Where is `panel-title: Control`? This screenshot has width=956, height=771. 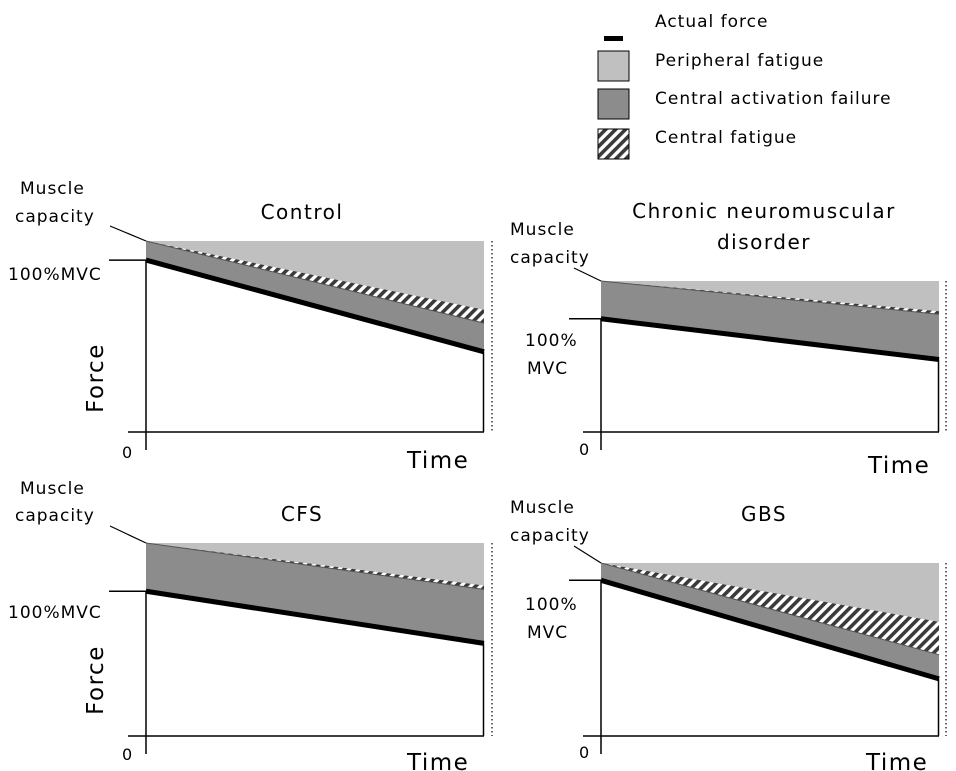
panel-title: Control is located at coordinates (302, 212).